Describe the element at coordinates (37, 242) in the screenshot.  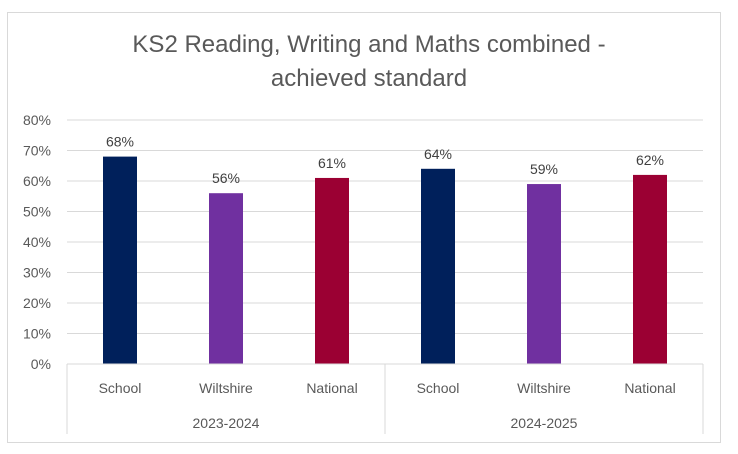
I see `y-tick-label: 40%` at that location.